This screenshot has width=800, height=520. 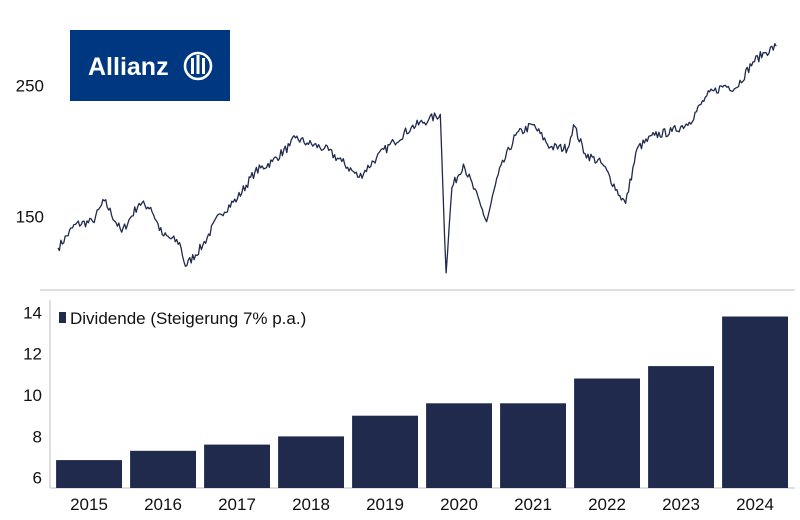 What do you see at coordinates (607, 433) in the screenshot?
I see `dividend-bar-2022` at bounding box center [607, 433].